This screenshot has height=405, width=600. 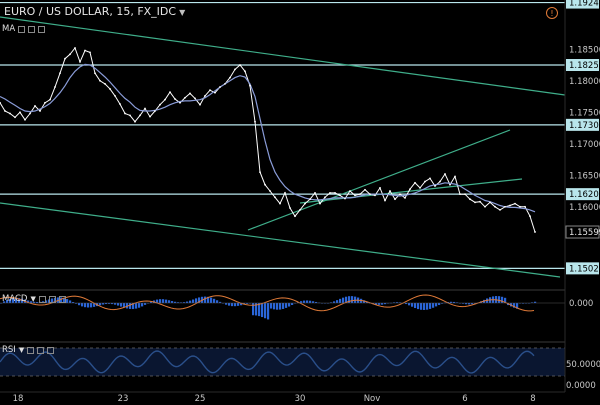 I want to click on macd-indicator-label: MACD ▼, so click(x=34, y=299).